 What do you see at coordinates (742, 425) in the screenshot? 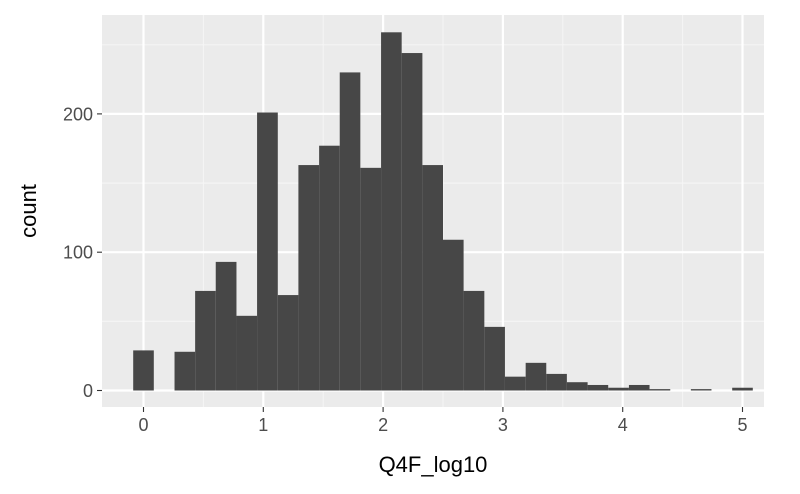
I see `x-tick-label: 5` at bounding box center [742, 425].